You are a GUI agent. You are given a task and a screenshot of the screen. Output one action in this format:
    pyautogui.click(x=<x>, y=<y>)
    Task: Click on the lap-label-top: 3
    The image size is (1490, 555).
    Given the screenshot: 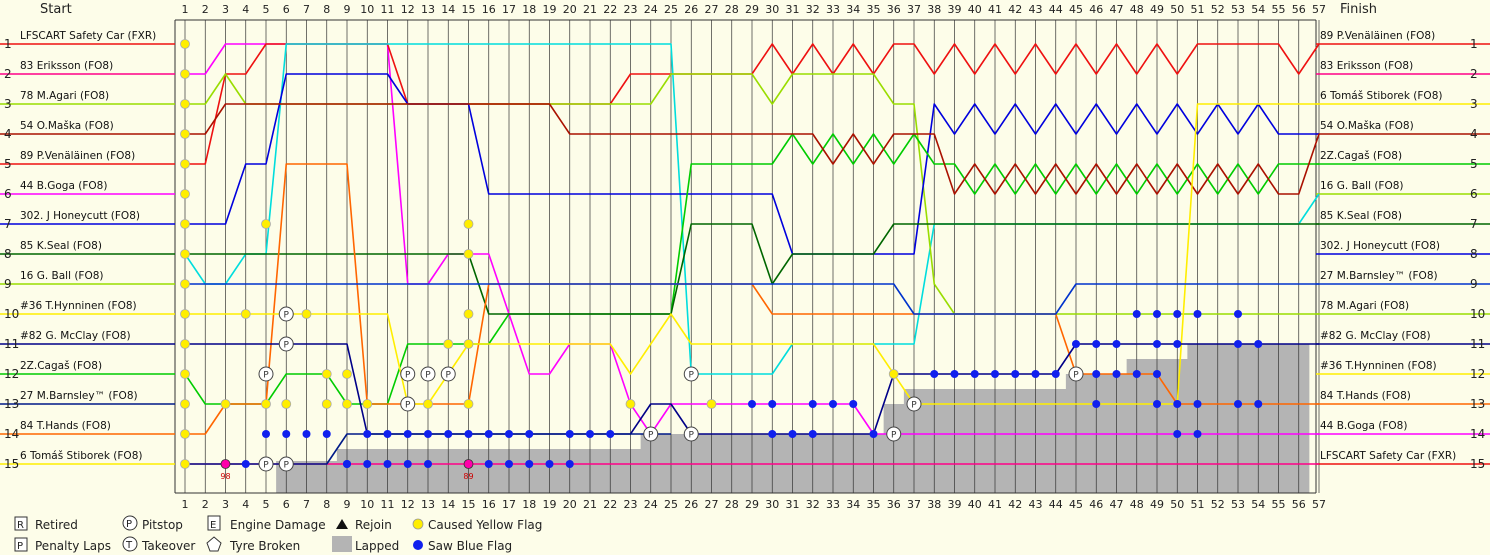 What is the action you would take?
    pyautogui.click(x=225, y=9)
    